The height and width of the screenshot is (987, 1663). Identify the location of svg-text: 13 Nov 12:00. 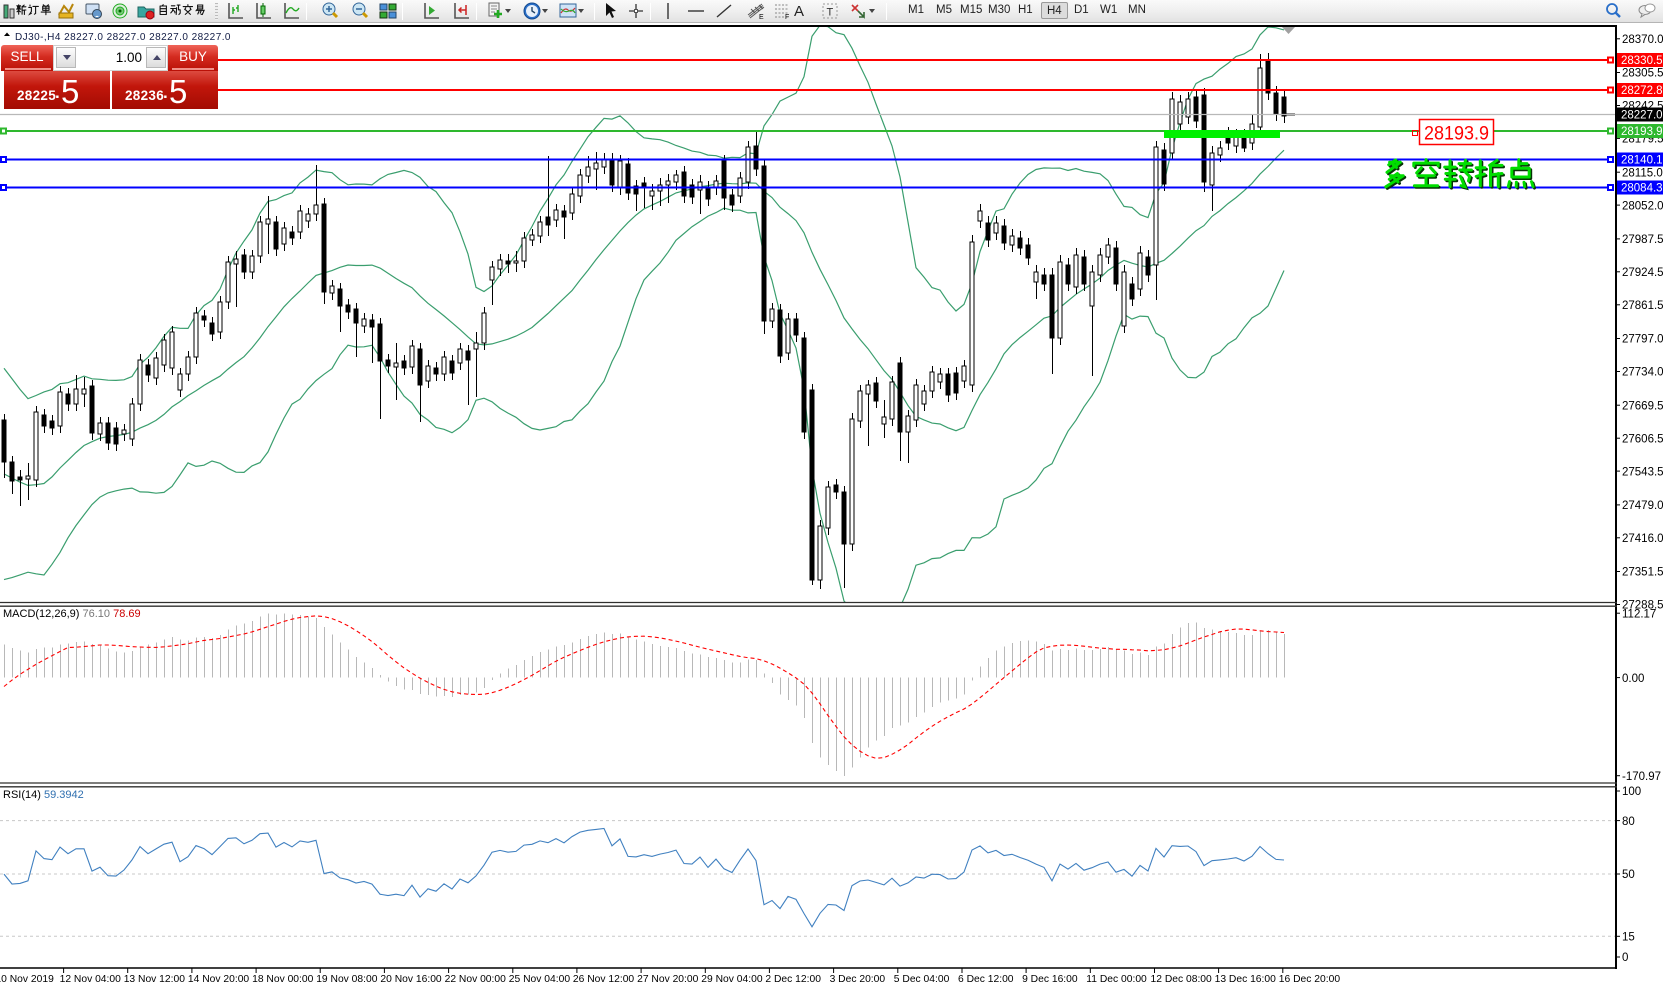
(155, 979).